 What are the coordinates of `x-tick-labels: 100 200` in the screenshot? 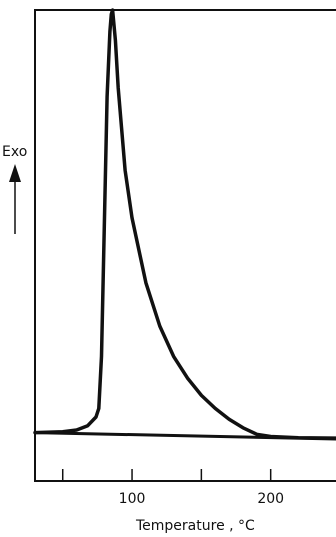 It's located at (201, 499).